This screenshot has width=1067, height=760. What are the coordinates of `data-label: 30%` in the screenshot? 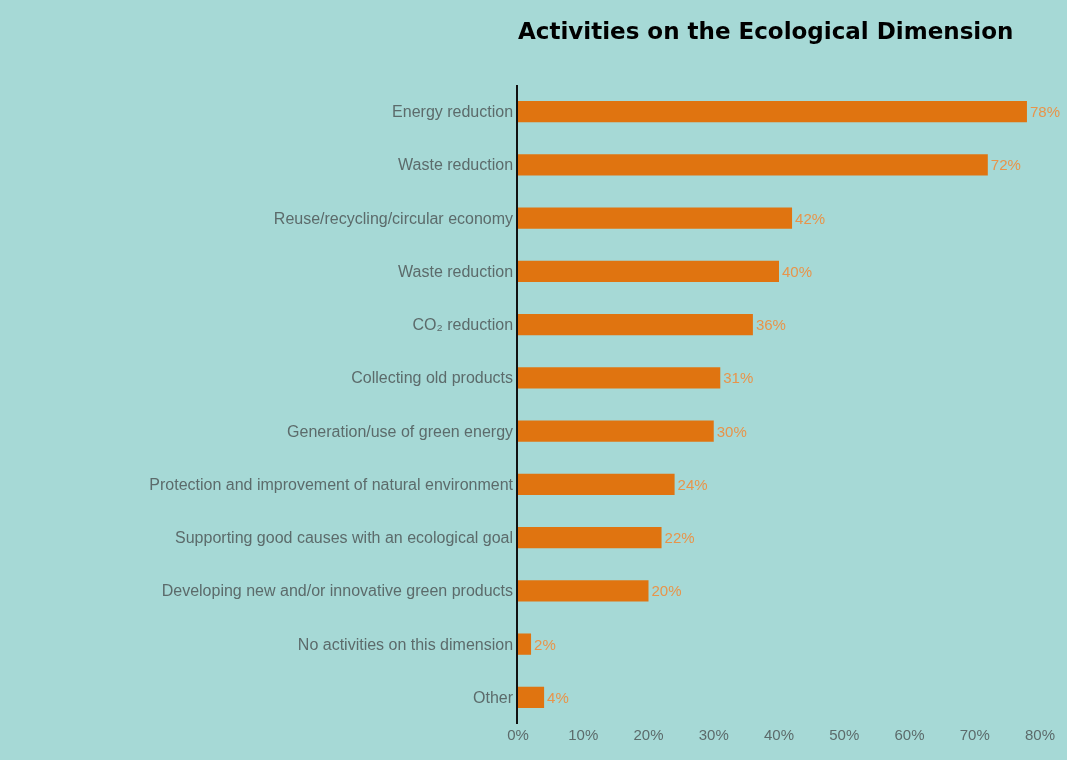 It's located at (731, 431).